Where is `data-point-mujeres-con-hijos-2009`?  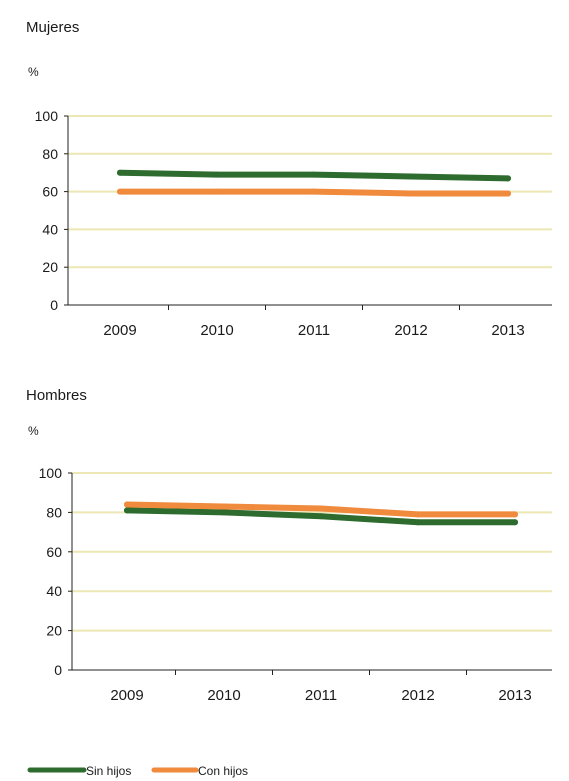 data-point-mujeres-con-hijos-2009 is located at coordinates (120, 191).